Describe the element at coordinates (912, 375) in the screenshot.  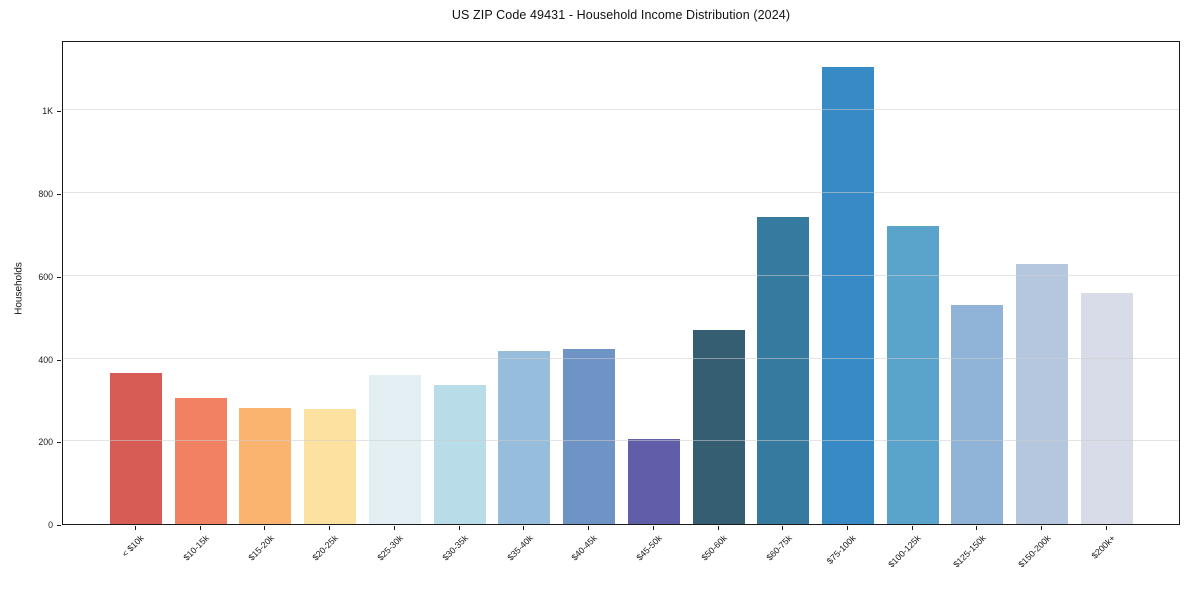
I see `bar-100-125k` at that location.